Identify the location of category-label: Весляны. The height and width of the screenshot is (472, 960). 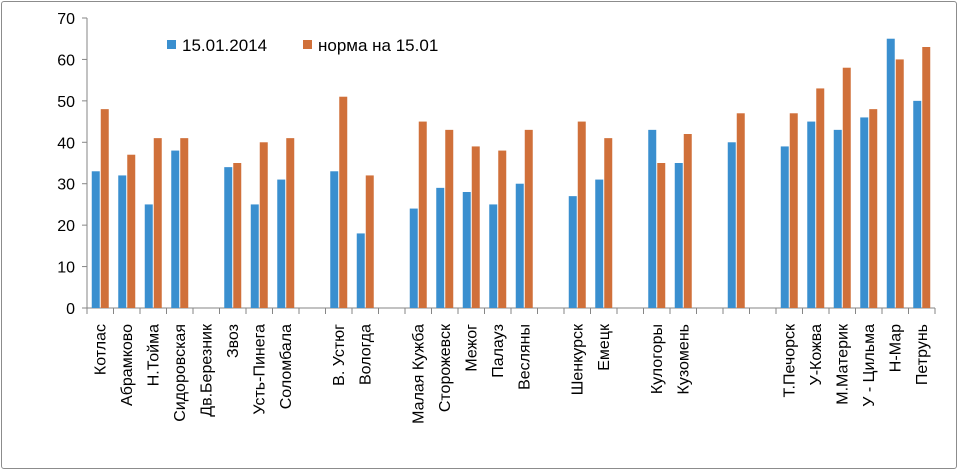
(524, 357).